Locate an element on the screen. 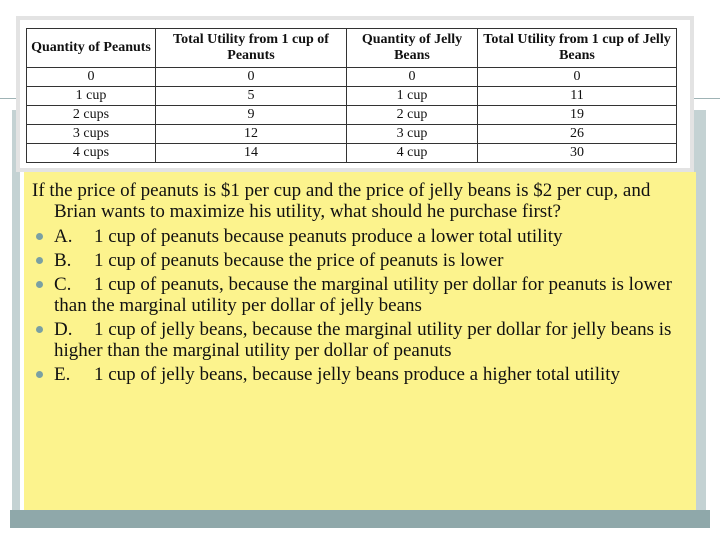 The width and height of the screenshot is (720, 540). table-cell: 4 cup is located at coordinates (412, 153).